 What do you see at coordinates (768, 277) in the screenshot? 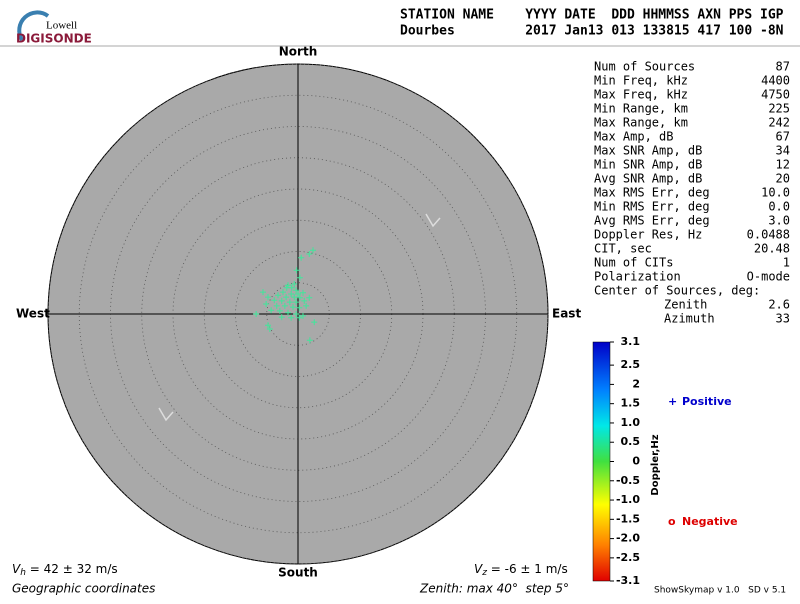
I see `stat-value: O-mode` at bounding box center [768, 277].